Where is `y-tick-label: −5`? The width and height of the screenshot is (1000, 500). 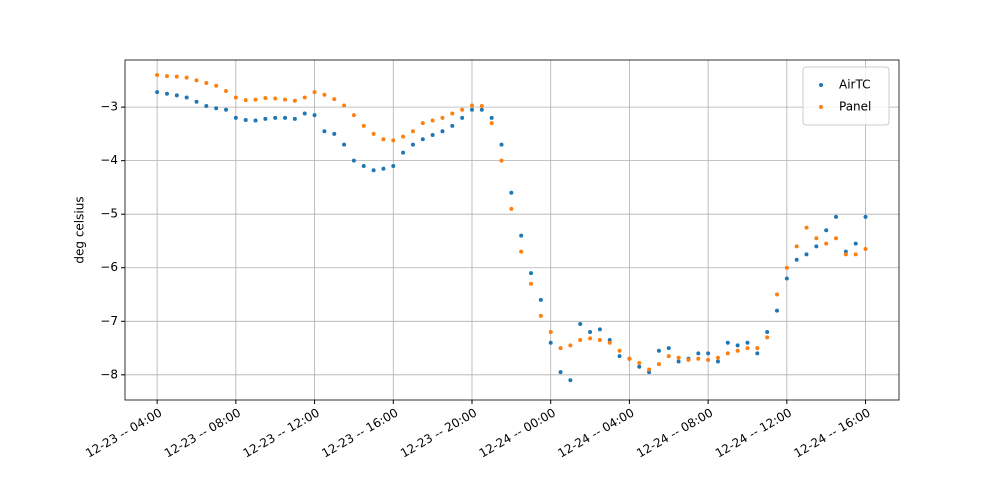
y-tick-label: −5 is located at coordinates (109, 214).